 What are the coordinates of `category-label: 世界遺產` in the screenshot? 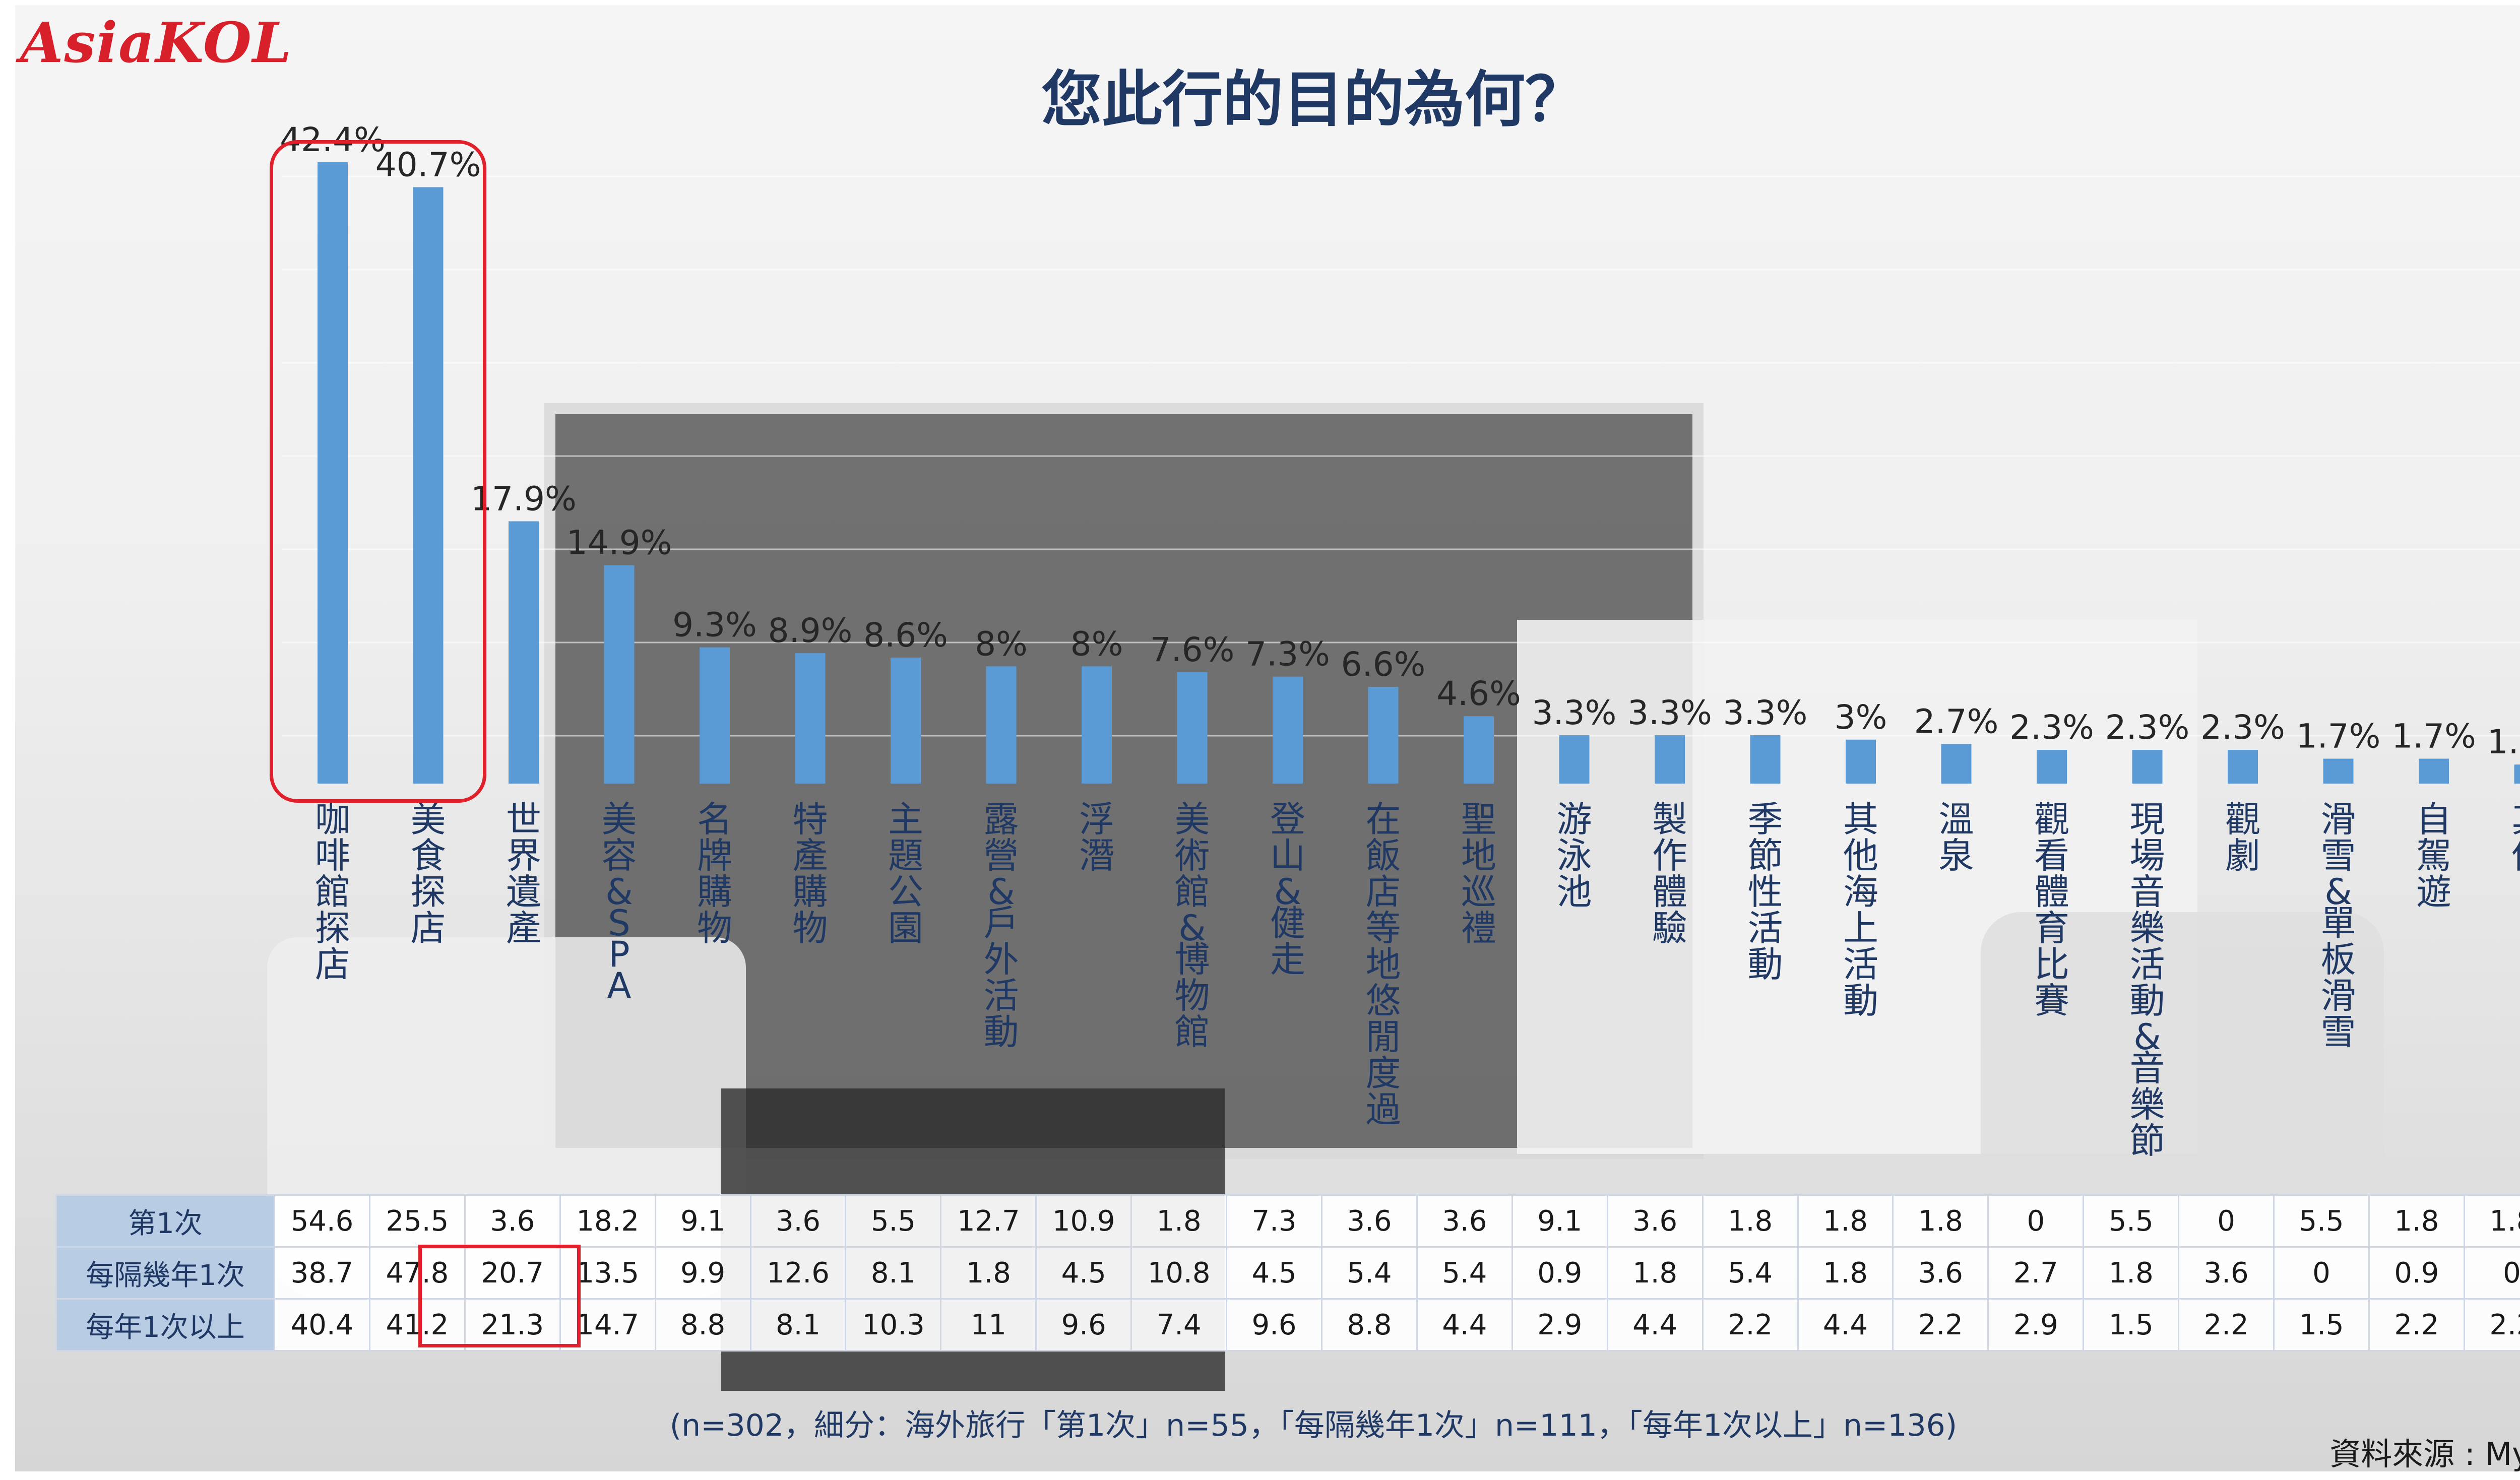 It's located at (523, 874).